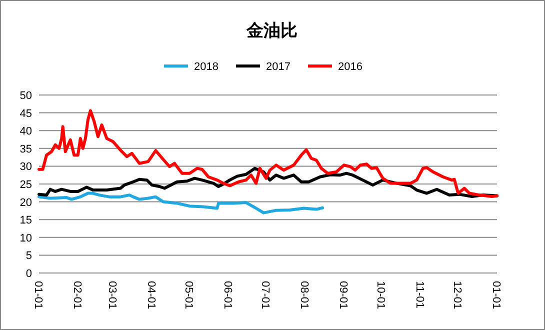 This screenshot has width=545, height=330. Describe the element at coordinates (26, 149) in the screenshot. I see `y-tick-label: 35` at that location.